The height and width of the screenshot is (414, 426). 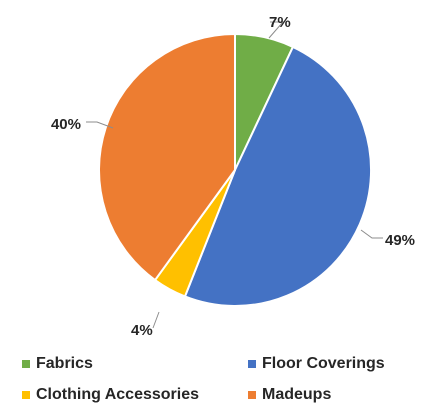 What do you see at coordinates (297, 394) in the screenshot?
I see `legend-label-madeups: Madeups` at bounding box center [297, 394].